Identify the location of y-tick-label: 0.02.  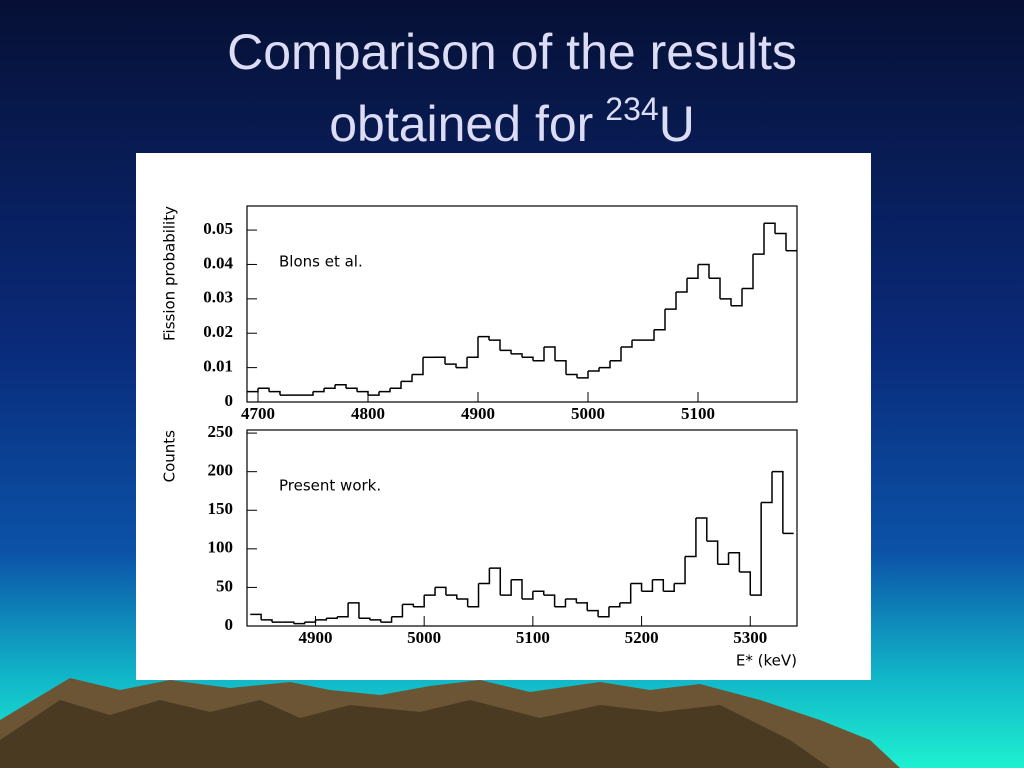
(218, 331).